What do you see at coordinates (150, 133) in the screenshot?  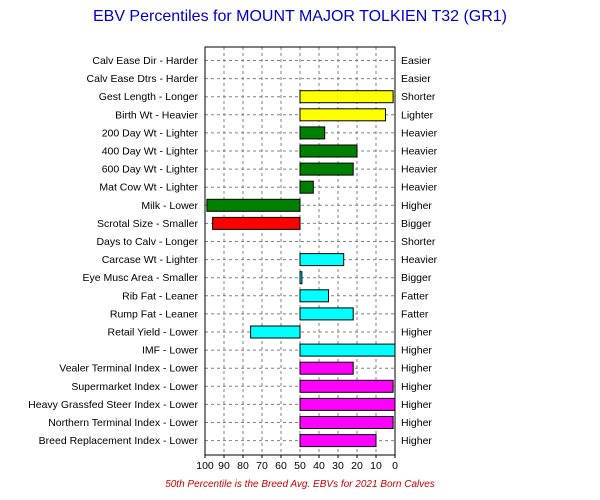 I see `trait-label: 200 Day Wt - Lighter` at bounding box center [150, 133].